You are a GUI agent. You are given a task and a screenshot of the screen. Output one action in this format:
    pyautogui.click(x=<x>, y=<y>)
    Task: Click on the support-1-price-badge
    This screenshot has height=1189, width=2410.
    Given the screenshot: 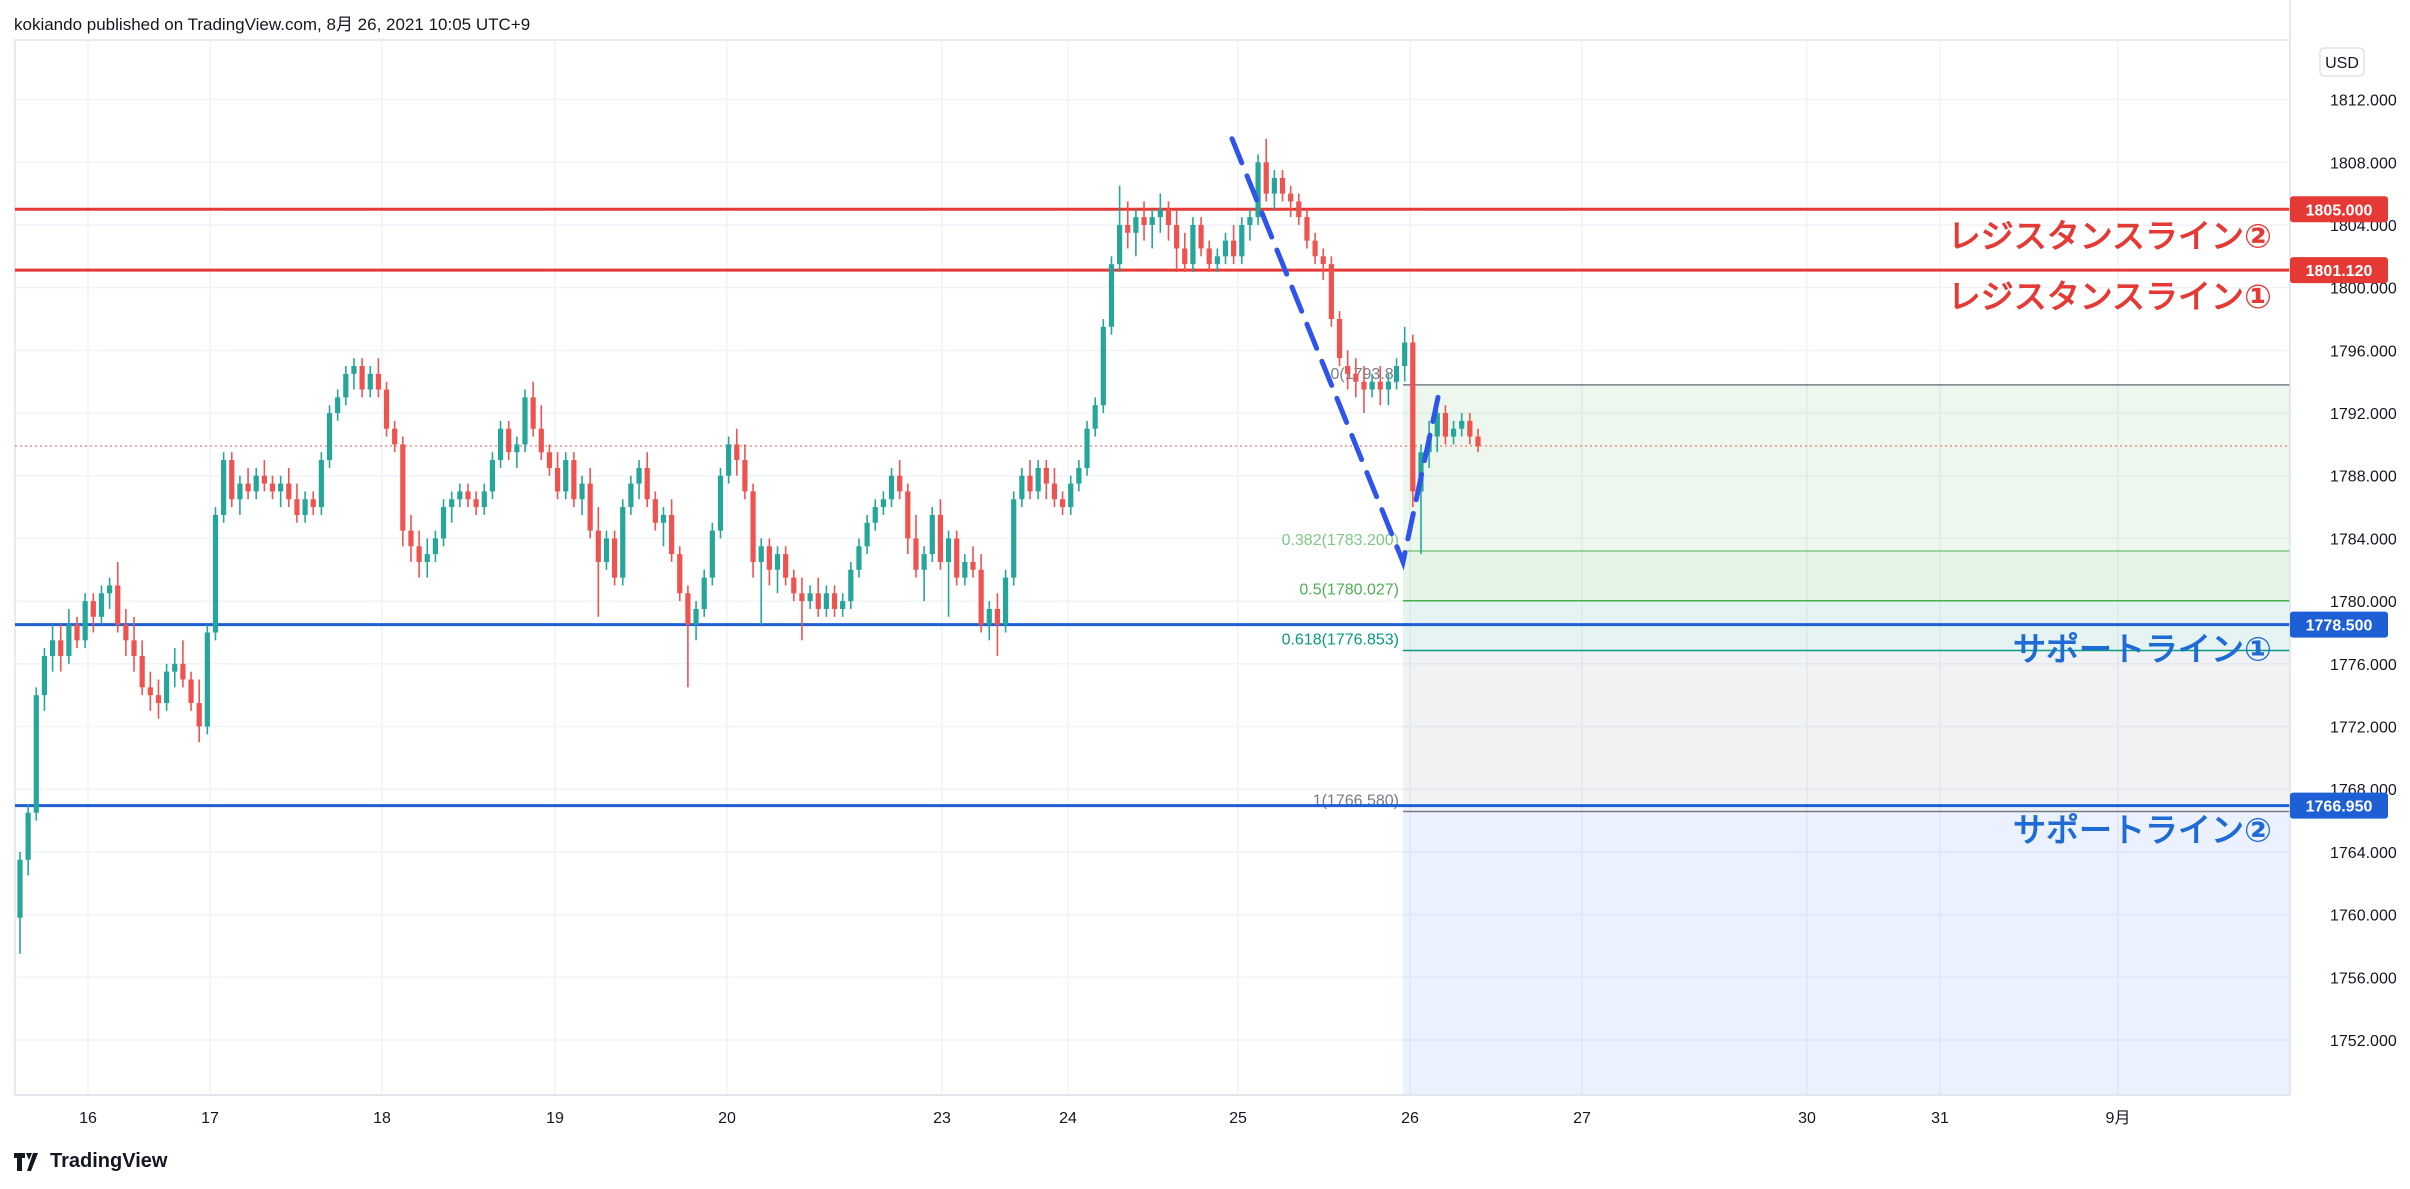 What is the action you would take?
    pyautogui.click(x=2339, y=624)
    